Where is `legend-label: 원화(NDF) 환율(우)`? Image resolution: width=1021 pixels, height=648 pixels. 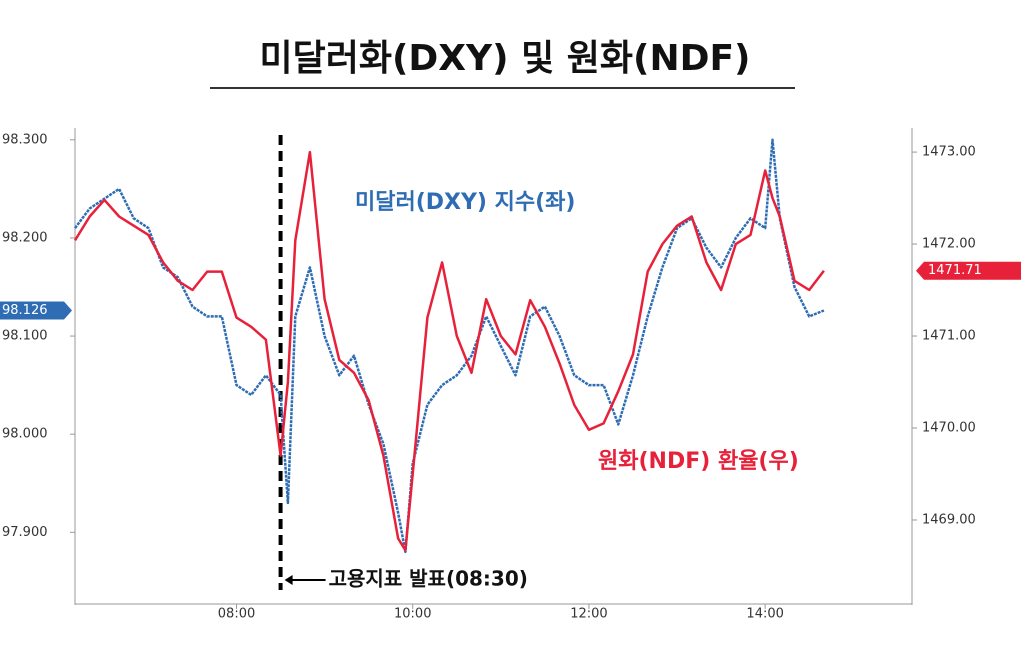
legend-label: 원화(NDF) 환율(우) is located at coordinates (698, 461).